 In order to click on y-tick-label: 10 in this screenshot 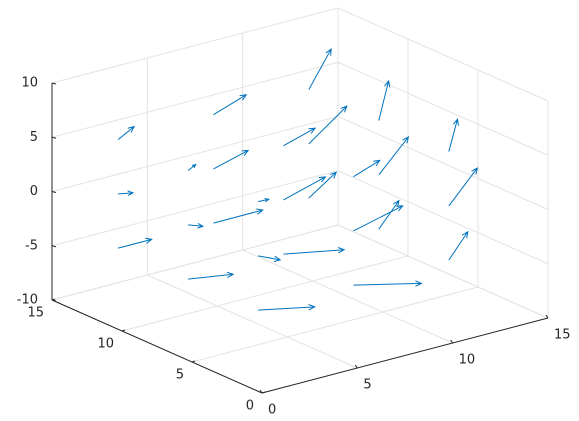, I will do `click(105, 344)`.